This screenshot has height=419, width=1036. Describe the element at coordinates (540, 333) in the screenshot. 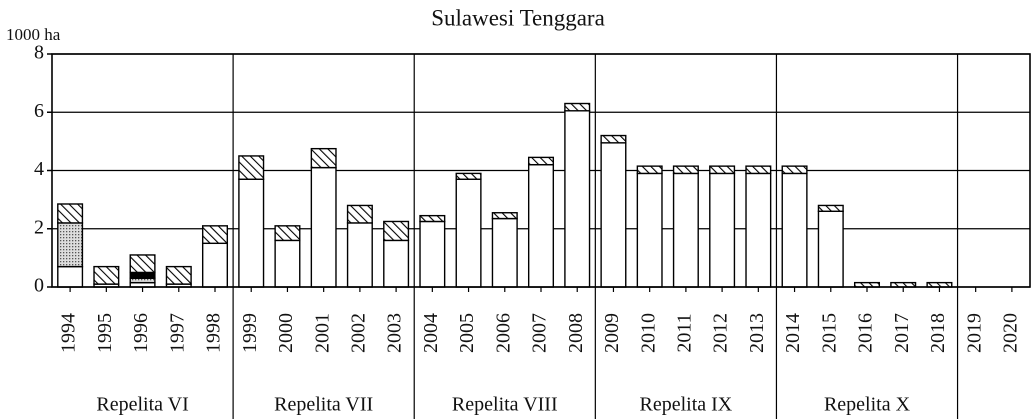

I see `x-tick-label: 2007` at that location.